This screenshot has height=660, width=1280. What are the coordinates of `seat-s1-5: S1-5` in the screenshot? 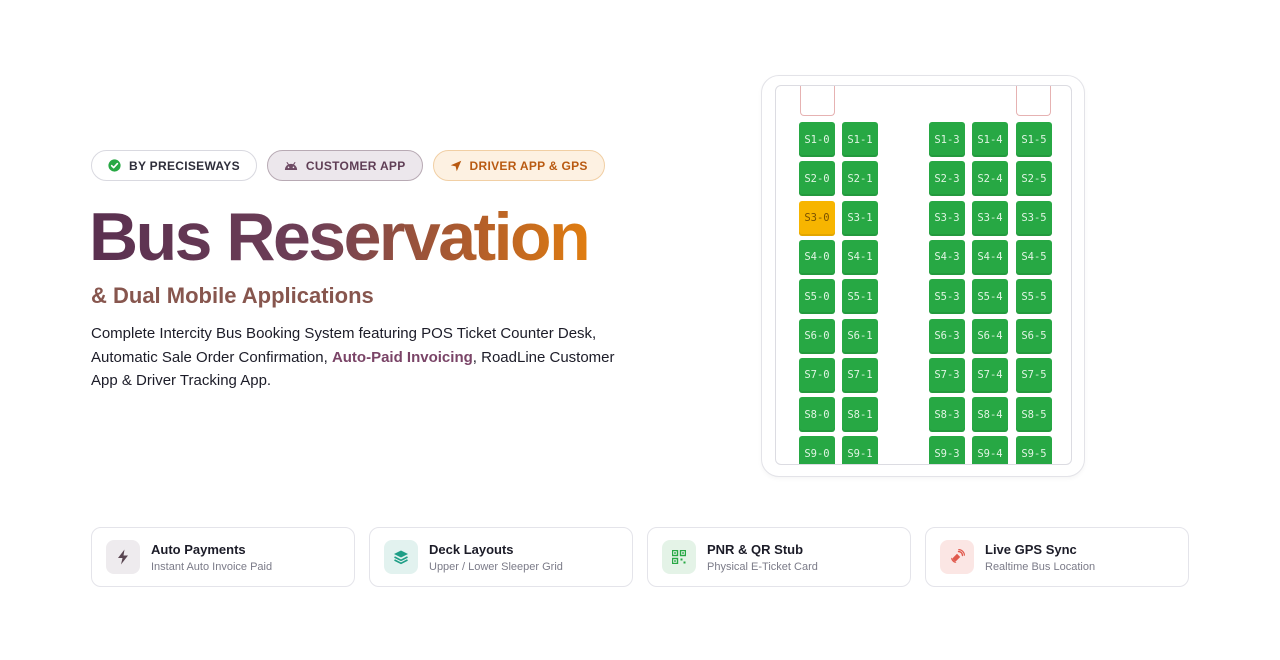 It's located at (1034, 139).